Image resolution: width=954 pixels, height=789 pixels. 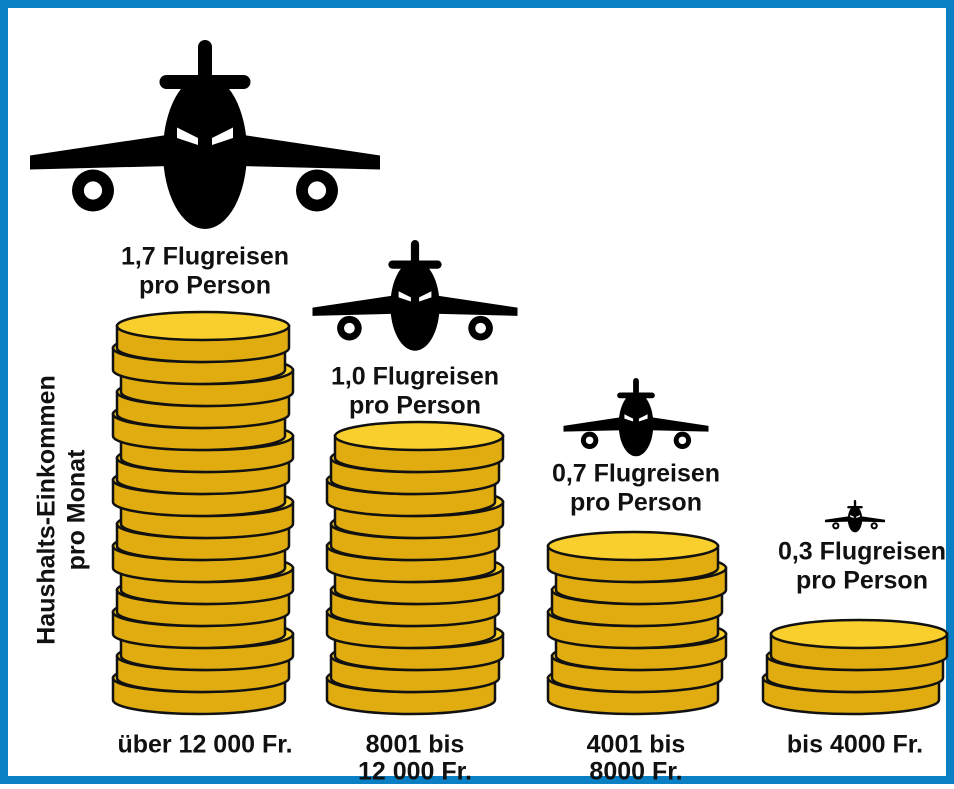 What do you see at coordinates (47, 510) in the screenshot?
I see `axis-label: Haushalts-Einkommen` at bounding box center [47, 510].